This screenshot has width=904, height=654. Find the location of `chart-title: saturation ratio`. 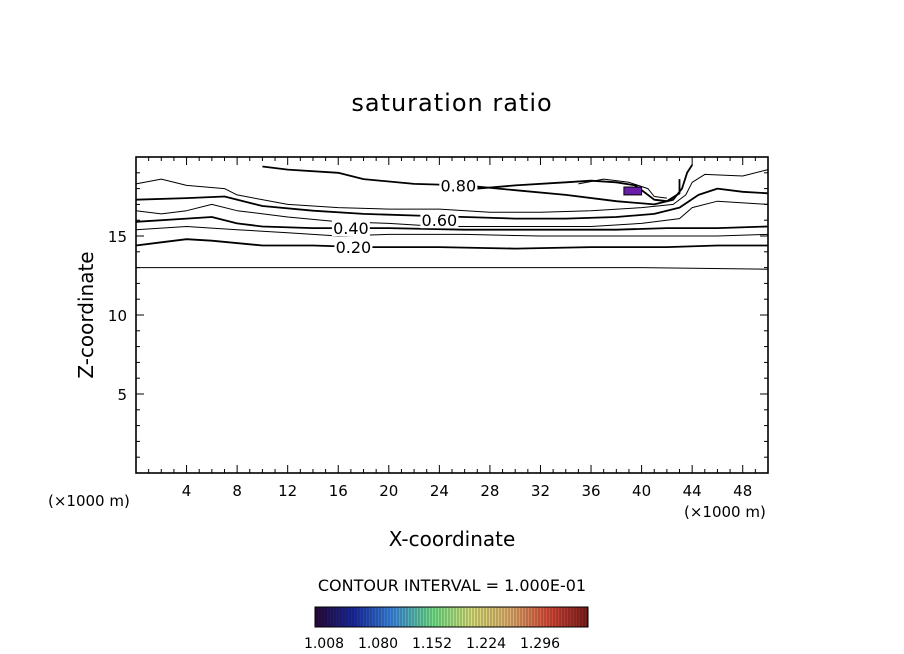

chart-title: saturation ratio is located at coordinates (451, 103).